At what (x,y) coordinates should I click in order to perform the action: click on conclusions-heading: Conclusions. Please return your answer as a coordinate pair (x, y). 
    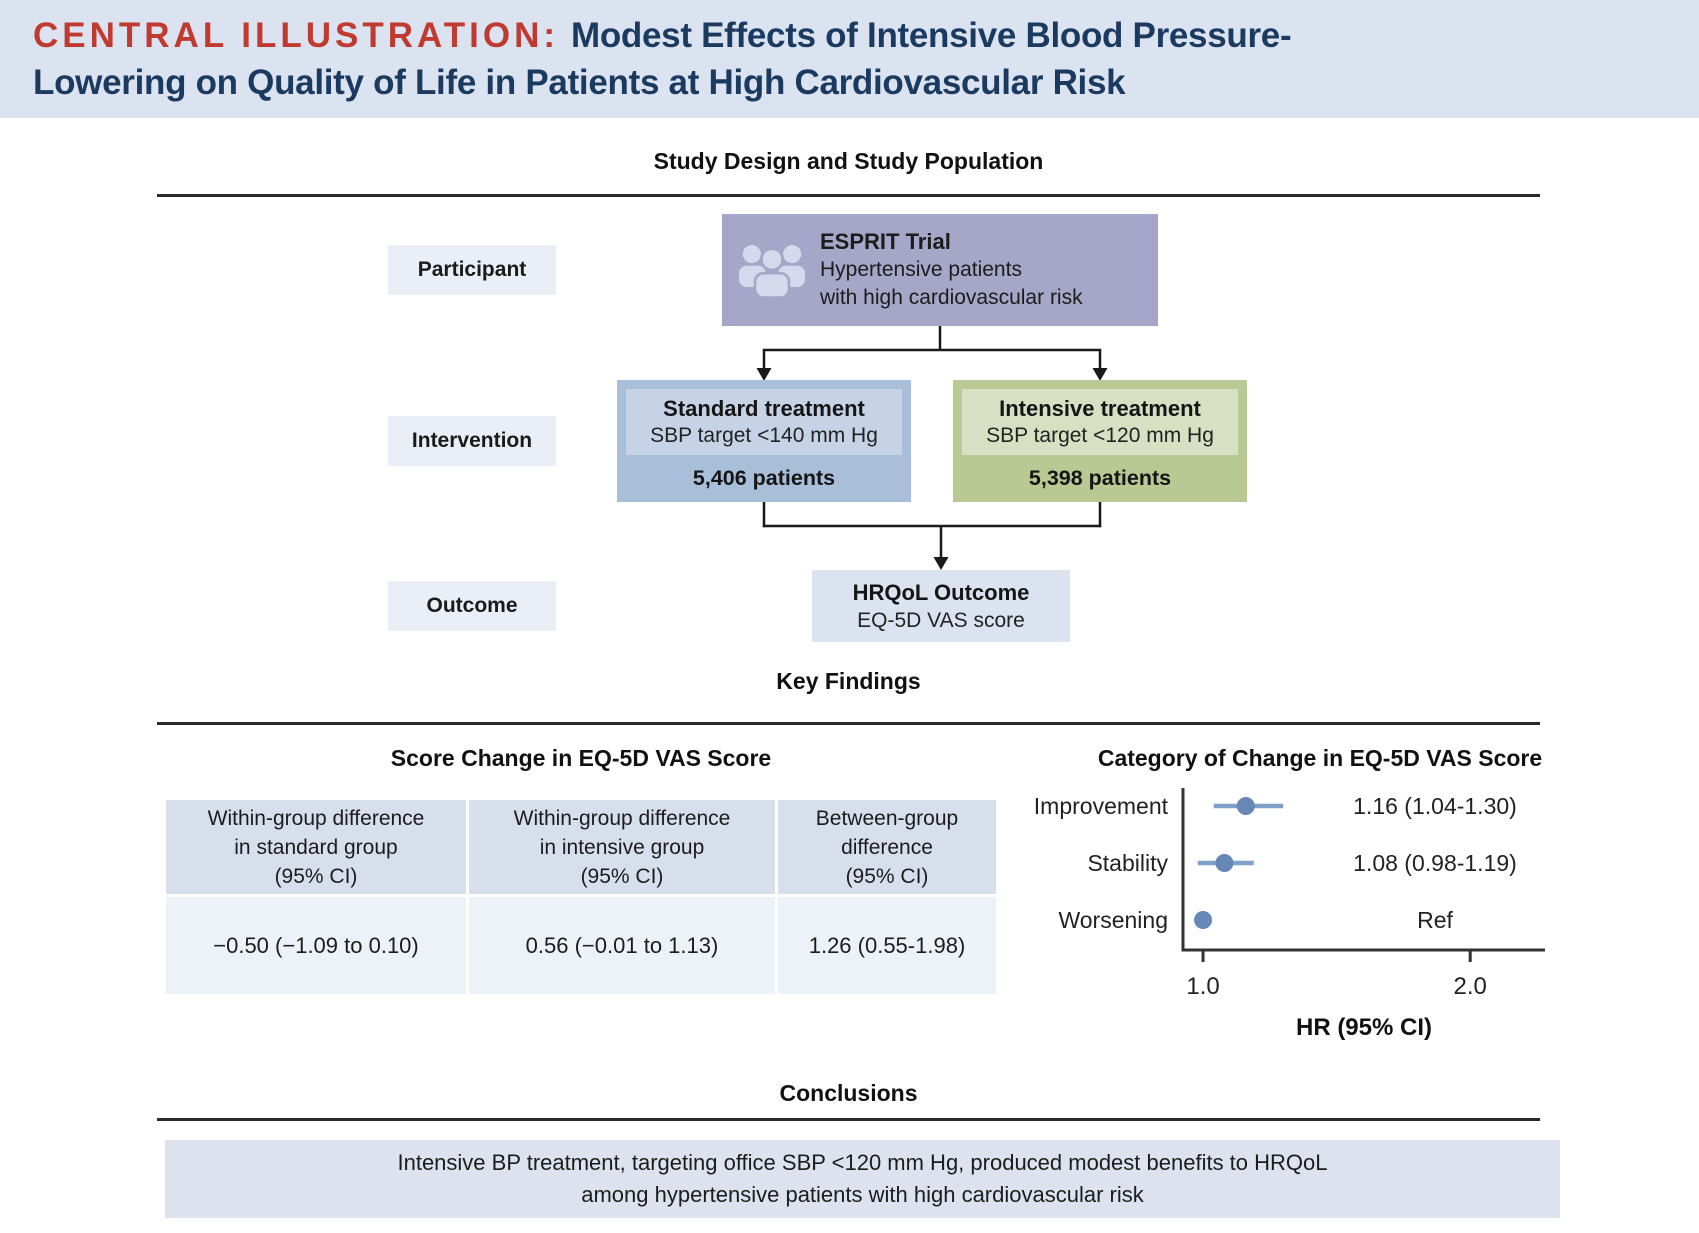
    Looking at the image, I should click on (848, 1093).